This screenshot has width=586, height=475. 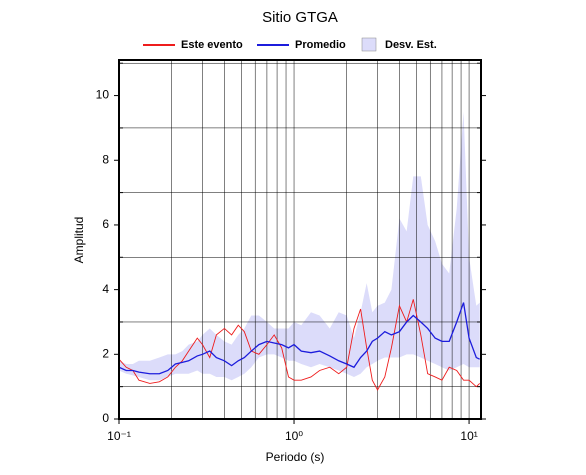 I want to click on x-tick-label: 10⁰, so click(x=294, y=436).